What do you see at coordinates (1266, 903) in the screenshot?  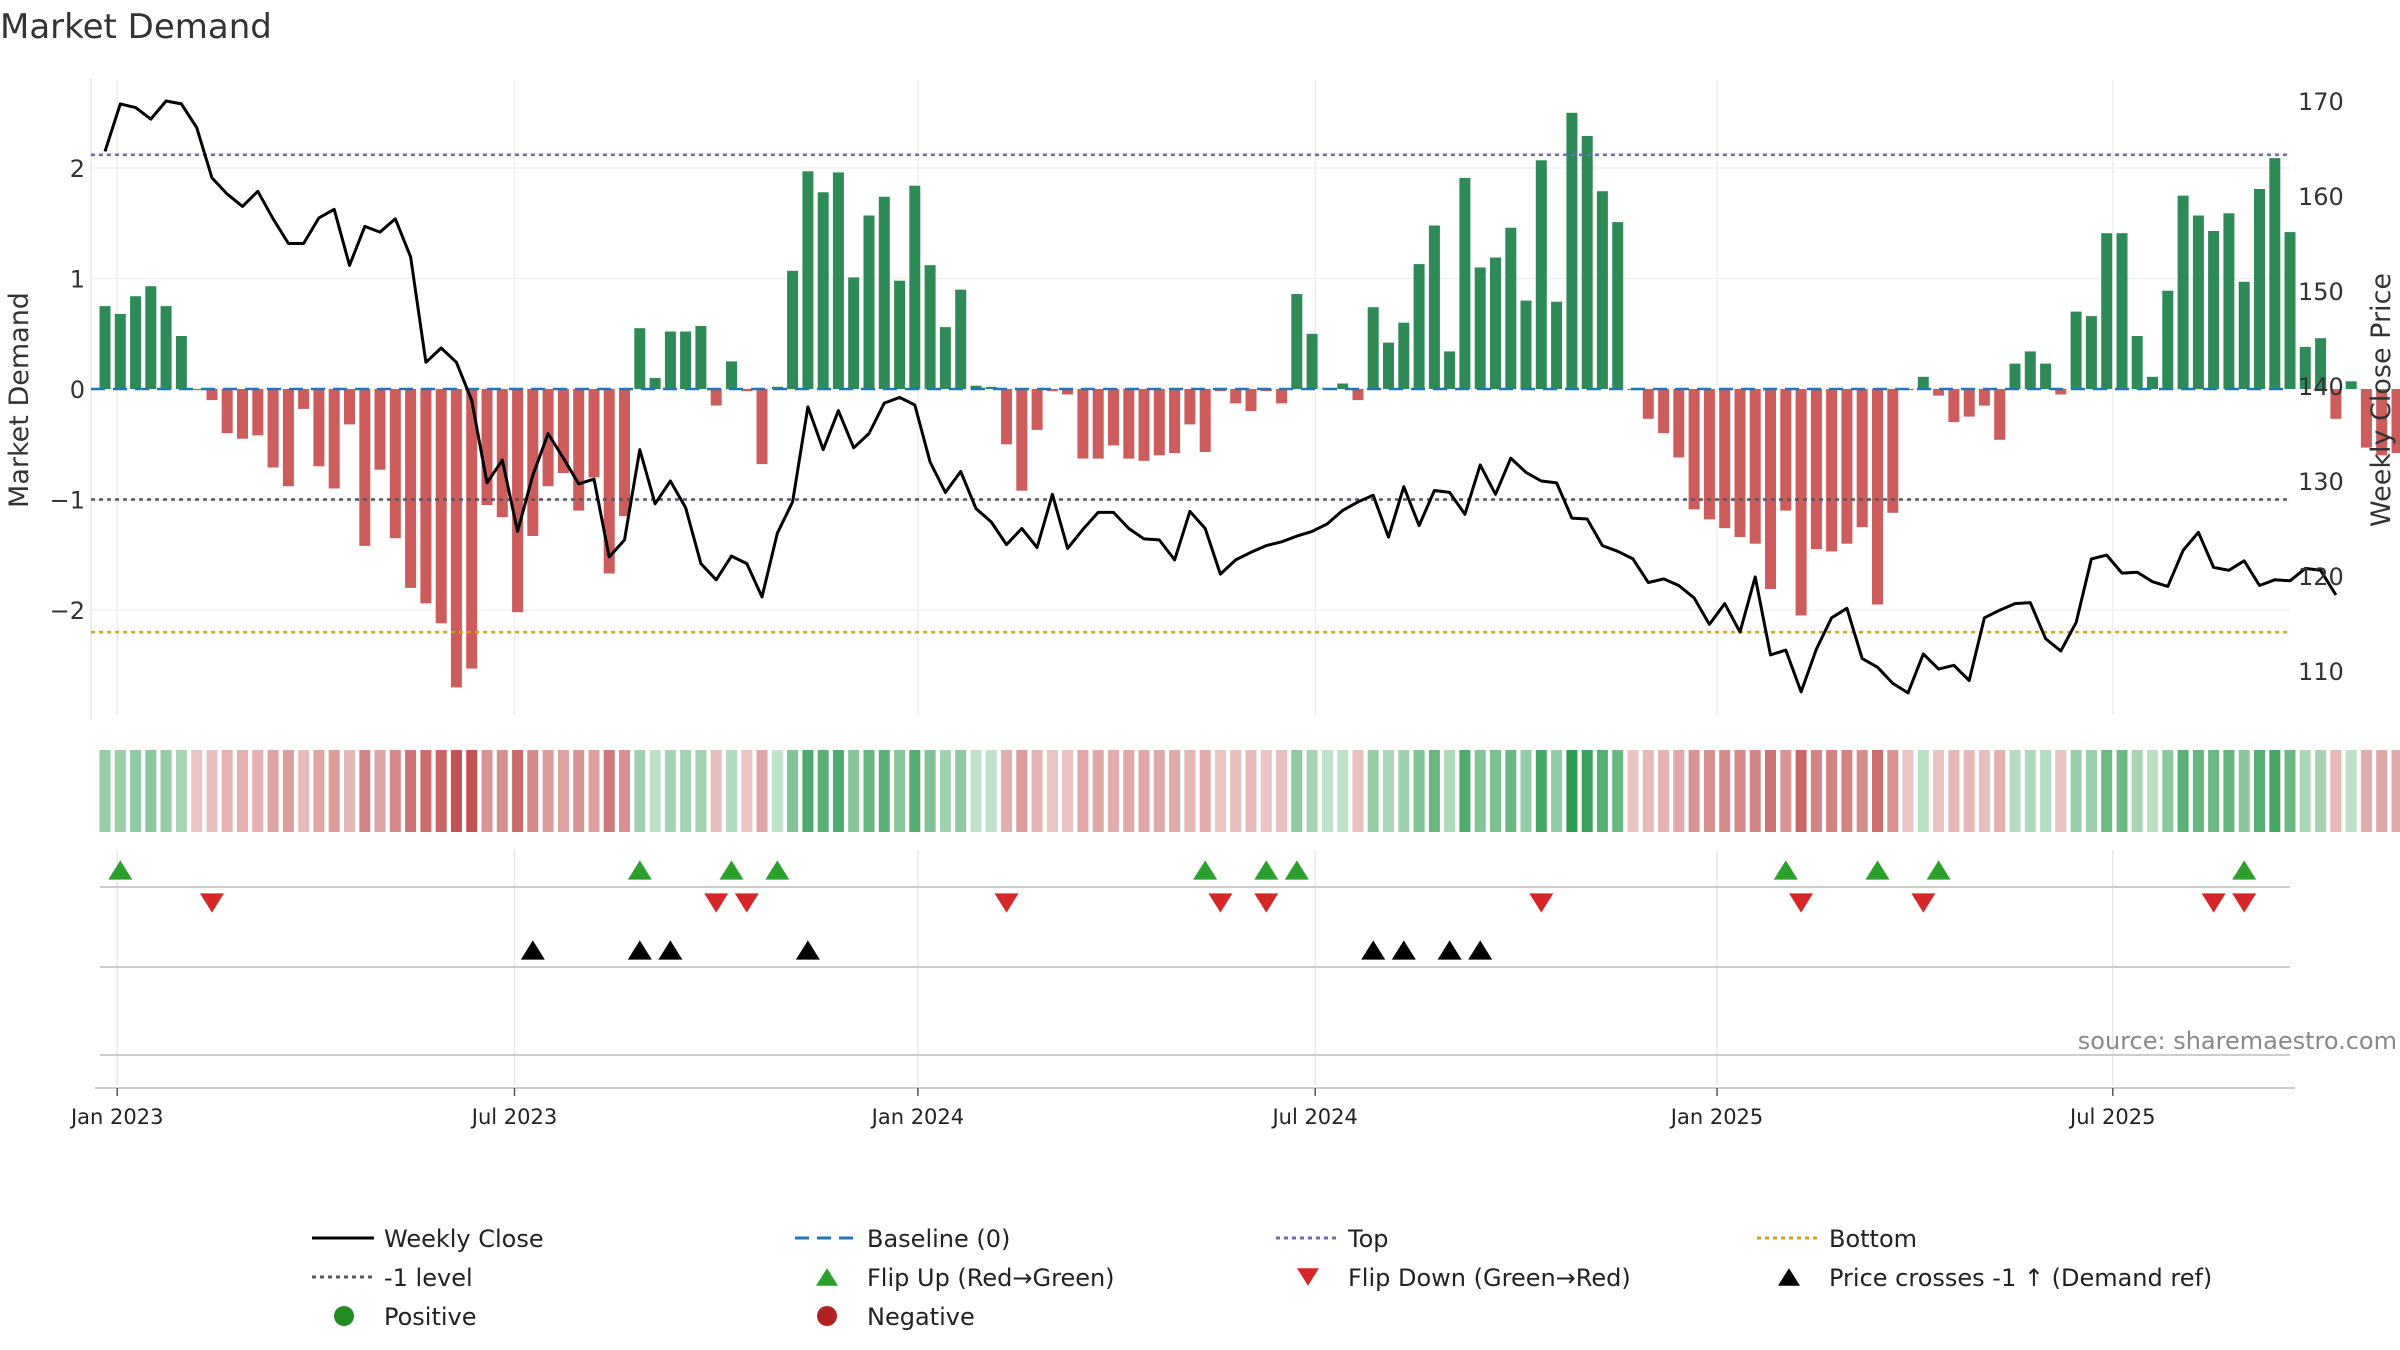 I see `flip-down-marker` at bounding box center [1266, 903].